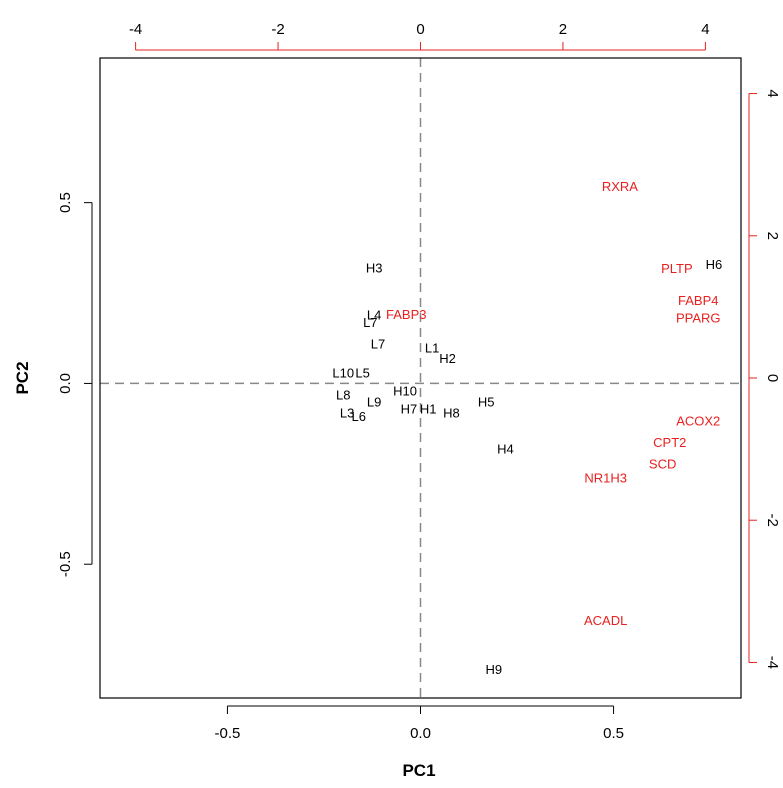 The image size is (783, 788). What do you see at coordinates (772, 520) in the screenshot?
I see `right-axis-tick-label: -2` at bounding box center [772, 520].